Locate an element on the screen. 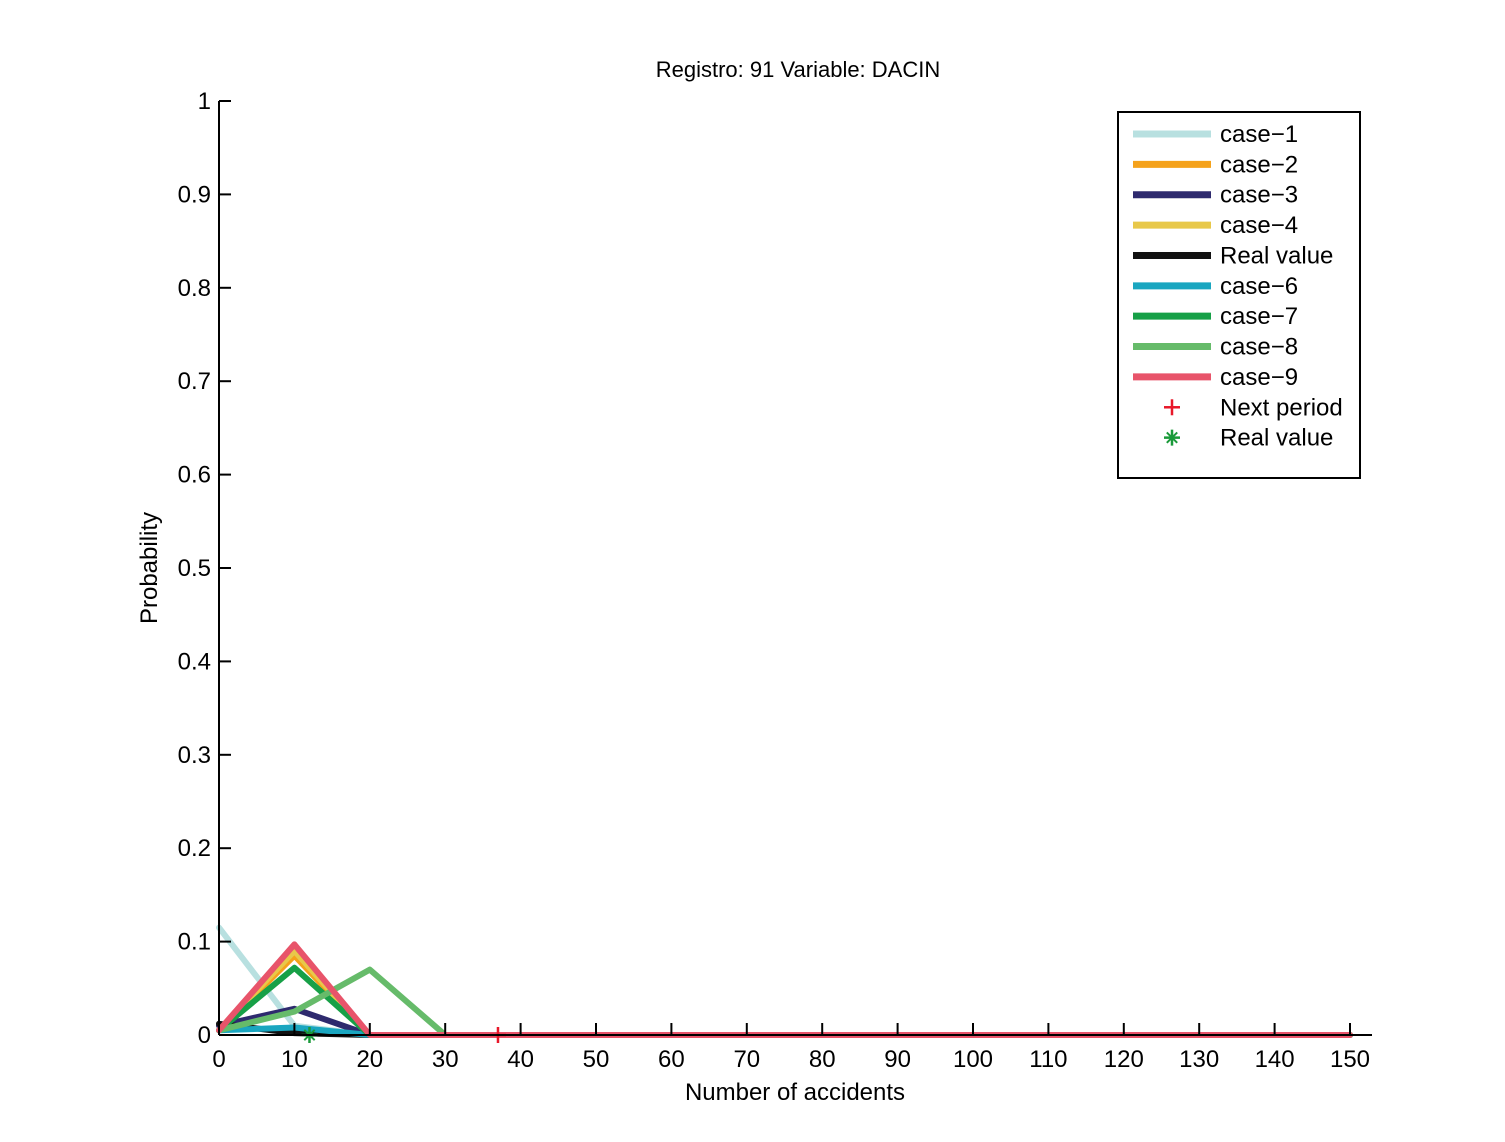 Image resolution: width=1505 pixels, height=1142 pixels. x-axis-title: Number of accidents is located at coordinates (795, 1092).